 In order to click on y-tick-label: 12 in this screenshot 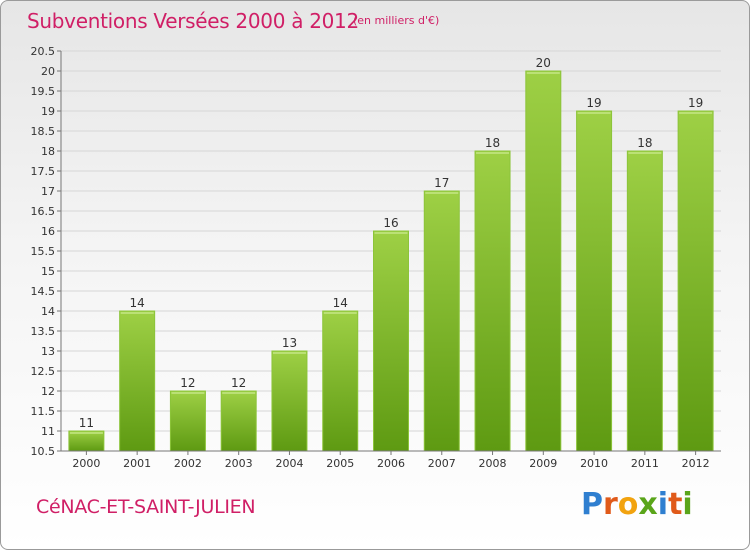, I will do `click(48, 391)`.